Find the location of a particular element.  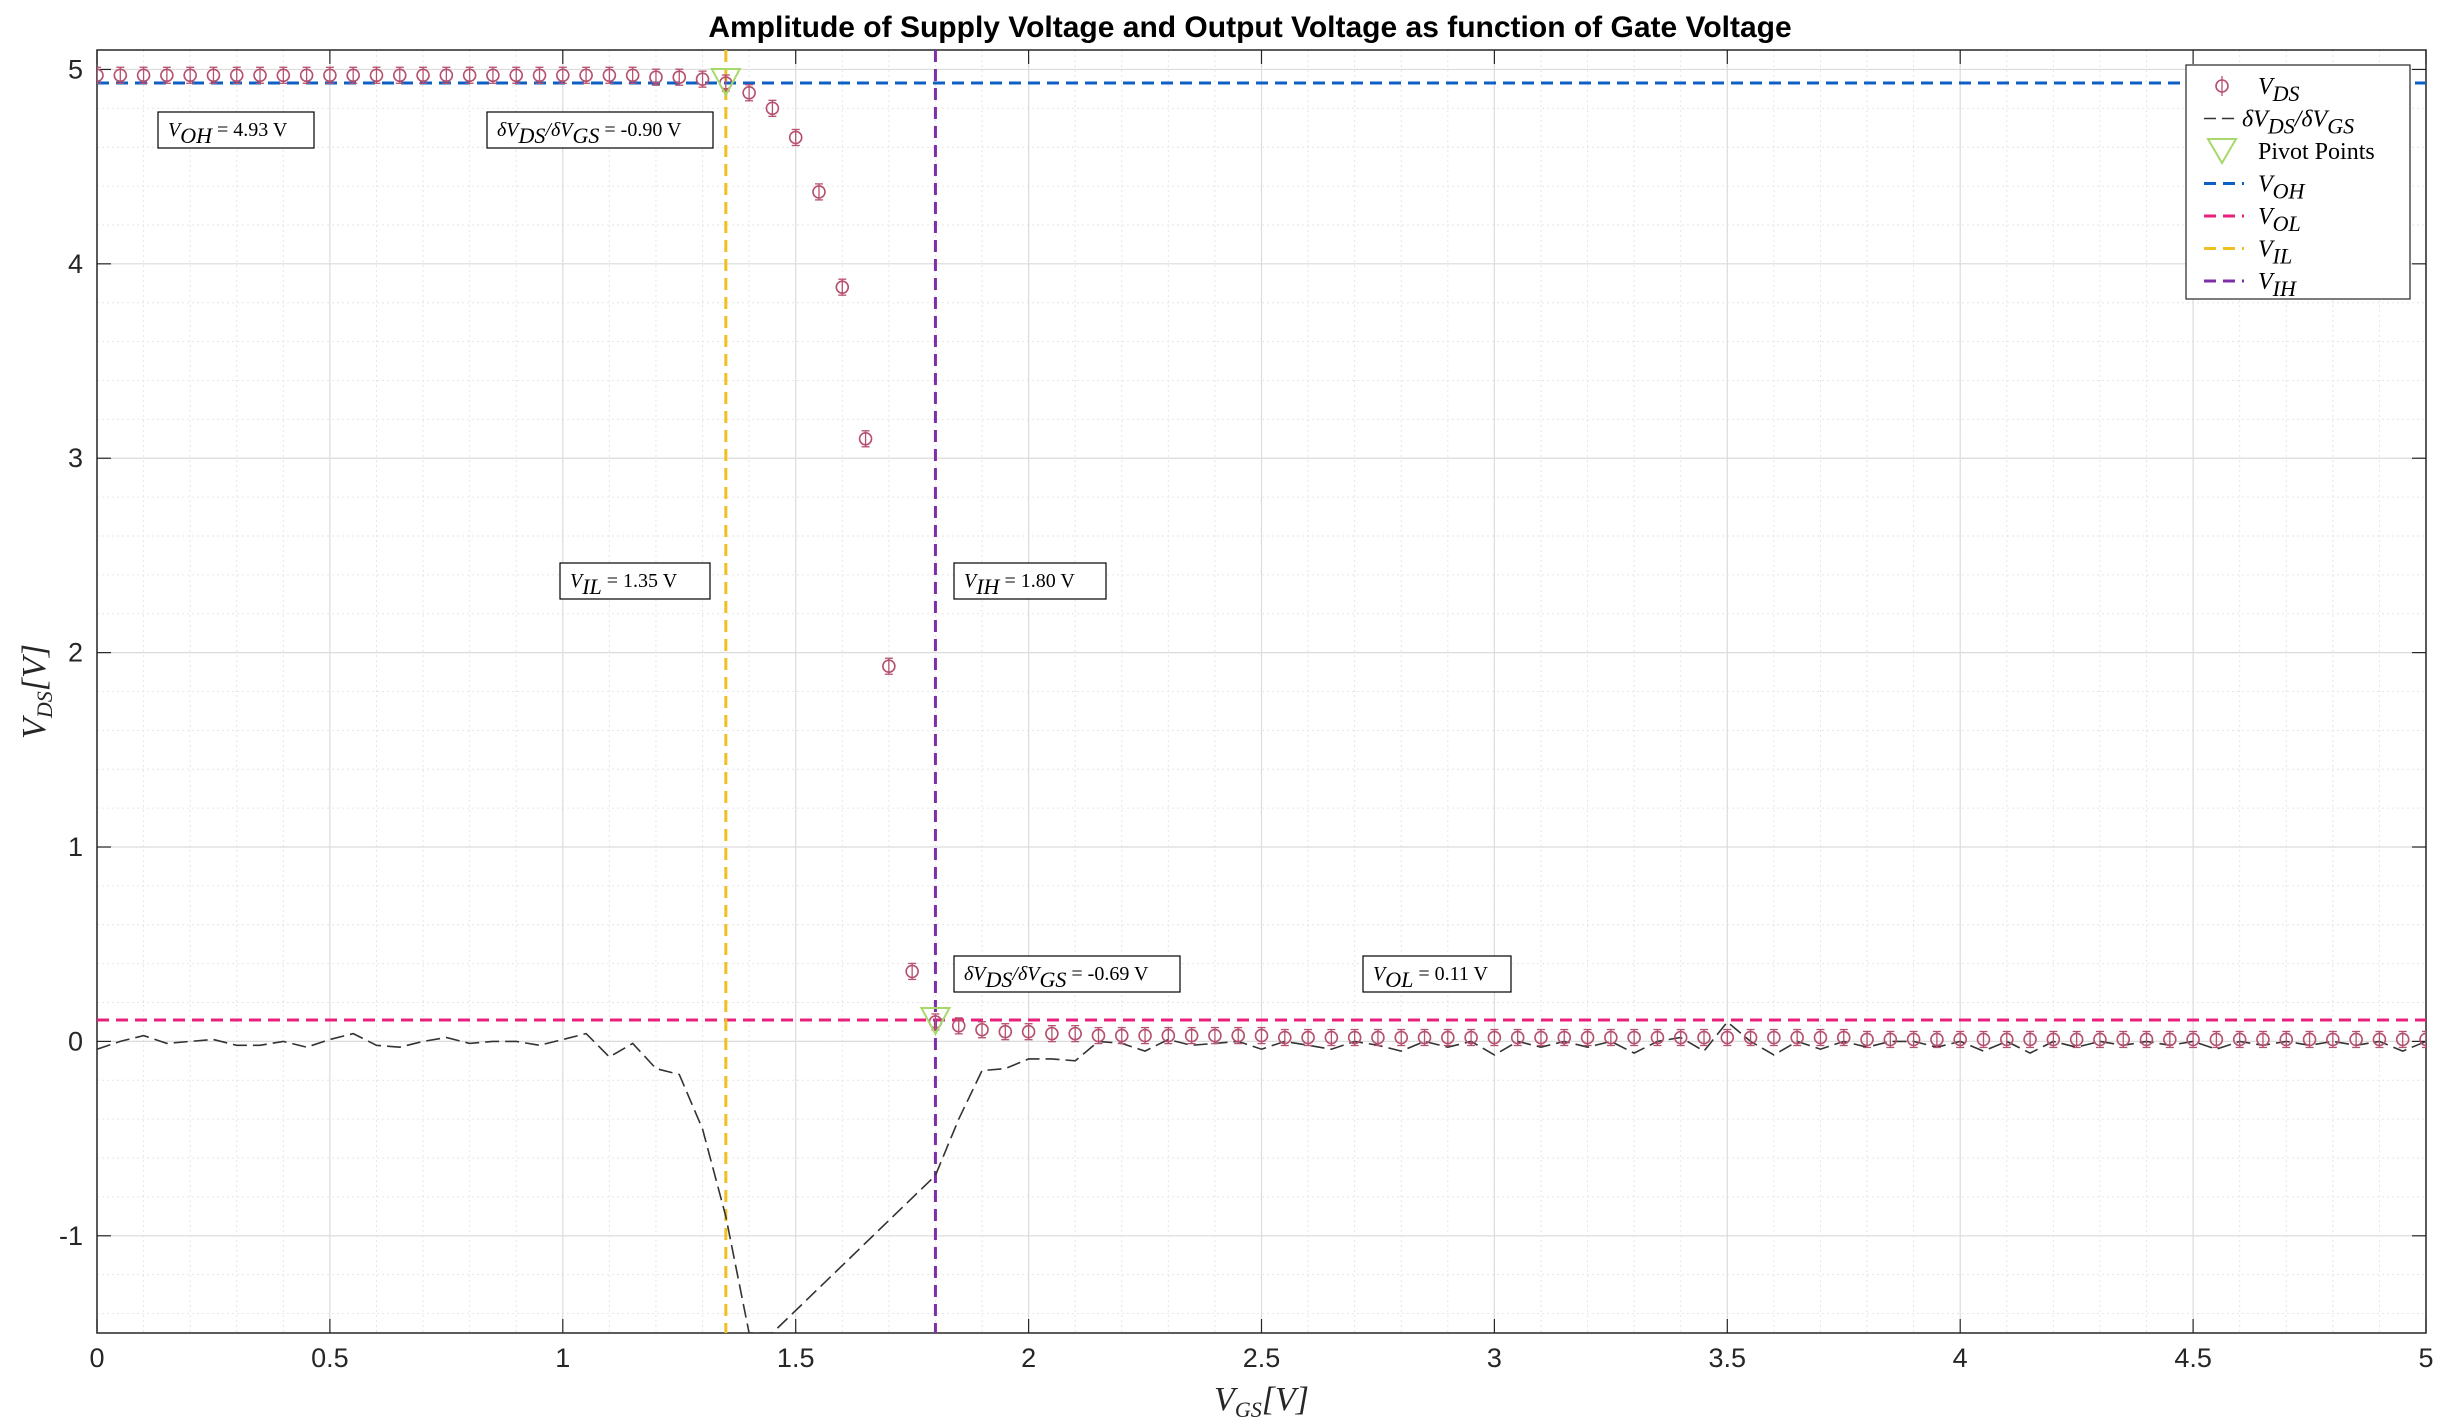

legend-label: VOH is located at coordinates (2282, 188).